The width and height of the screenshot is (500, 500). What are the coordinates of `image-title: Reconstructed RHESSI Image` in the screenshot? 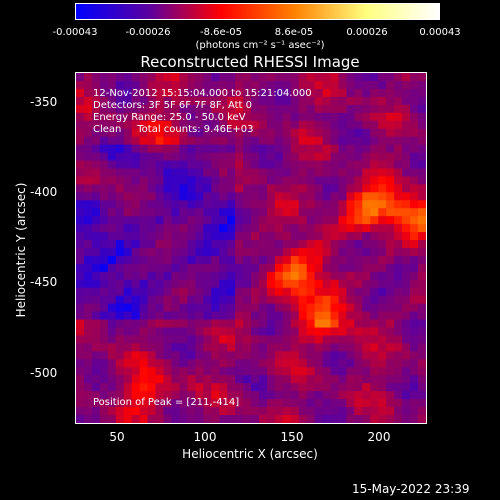 It's located at (250, 62).